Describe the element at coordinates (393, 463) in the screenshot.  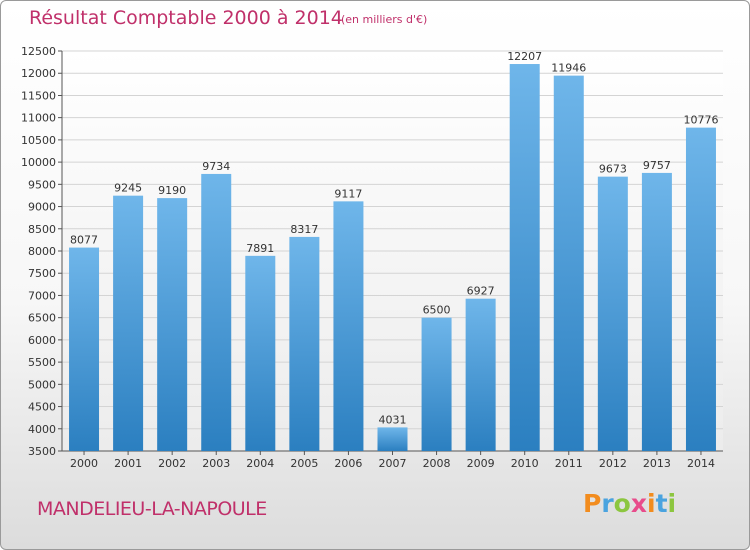
I see `x-tick-label: 2007` at that location.